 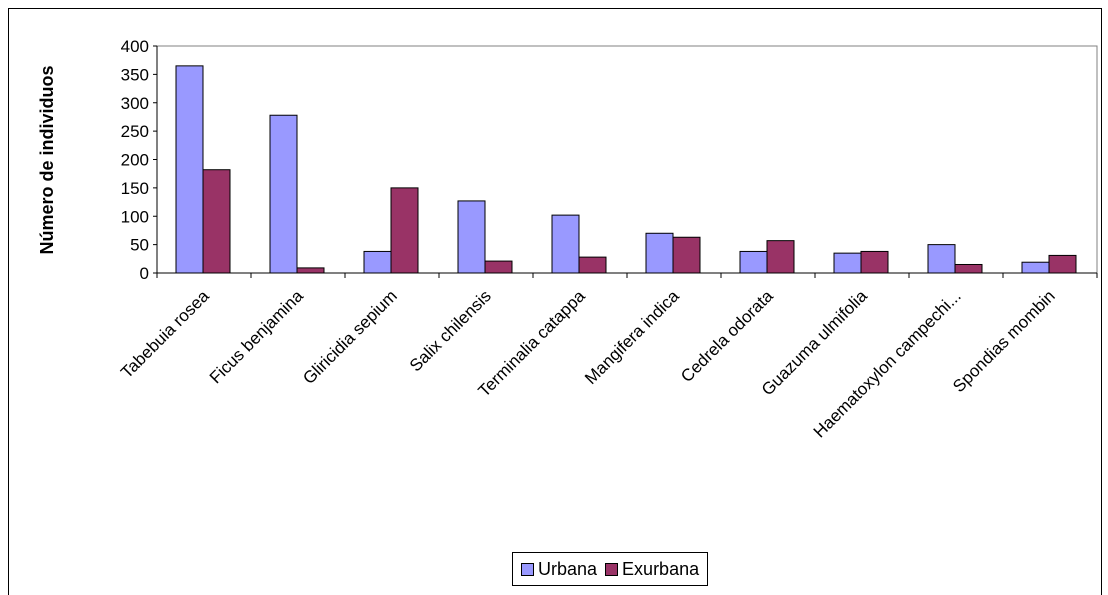 I want to click on y-tick-label: 350, so click(x=135, y=74).